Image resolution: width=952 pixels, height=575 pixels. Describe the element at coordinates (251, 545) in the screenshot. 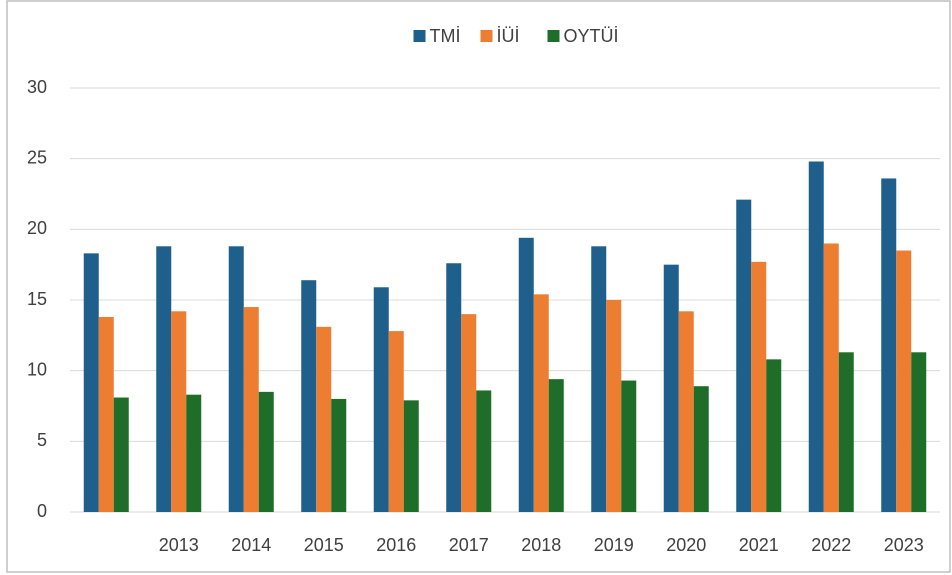

I see `x-tick-label: 2014` at that location.